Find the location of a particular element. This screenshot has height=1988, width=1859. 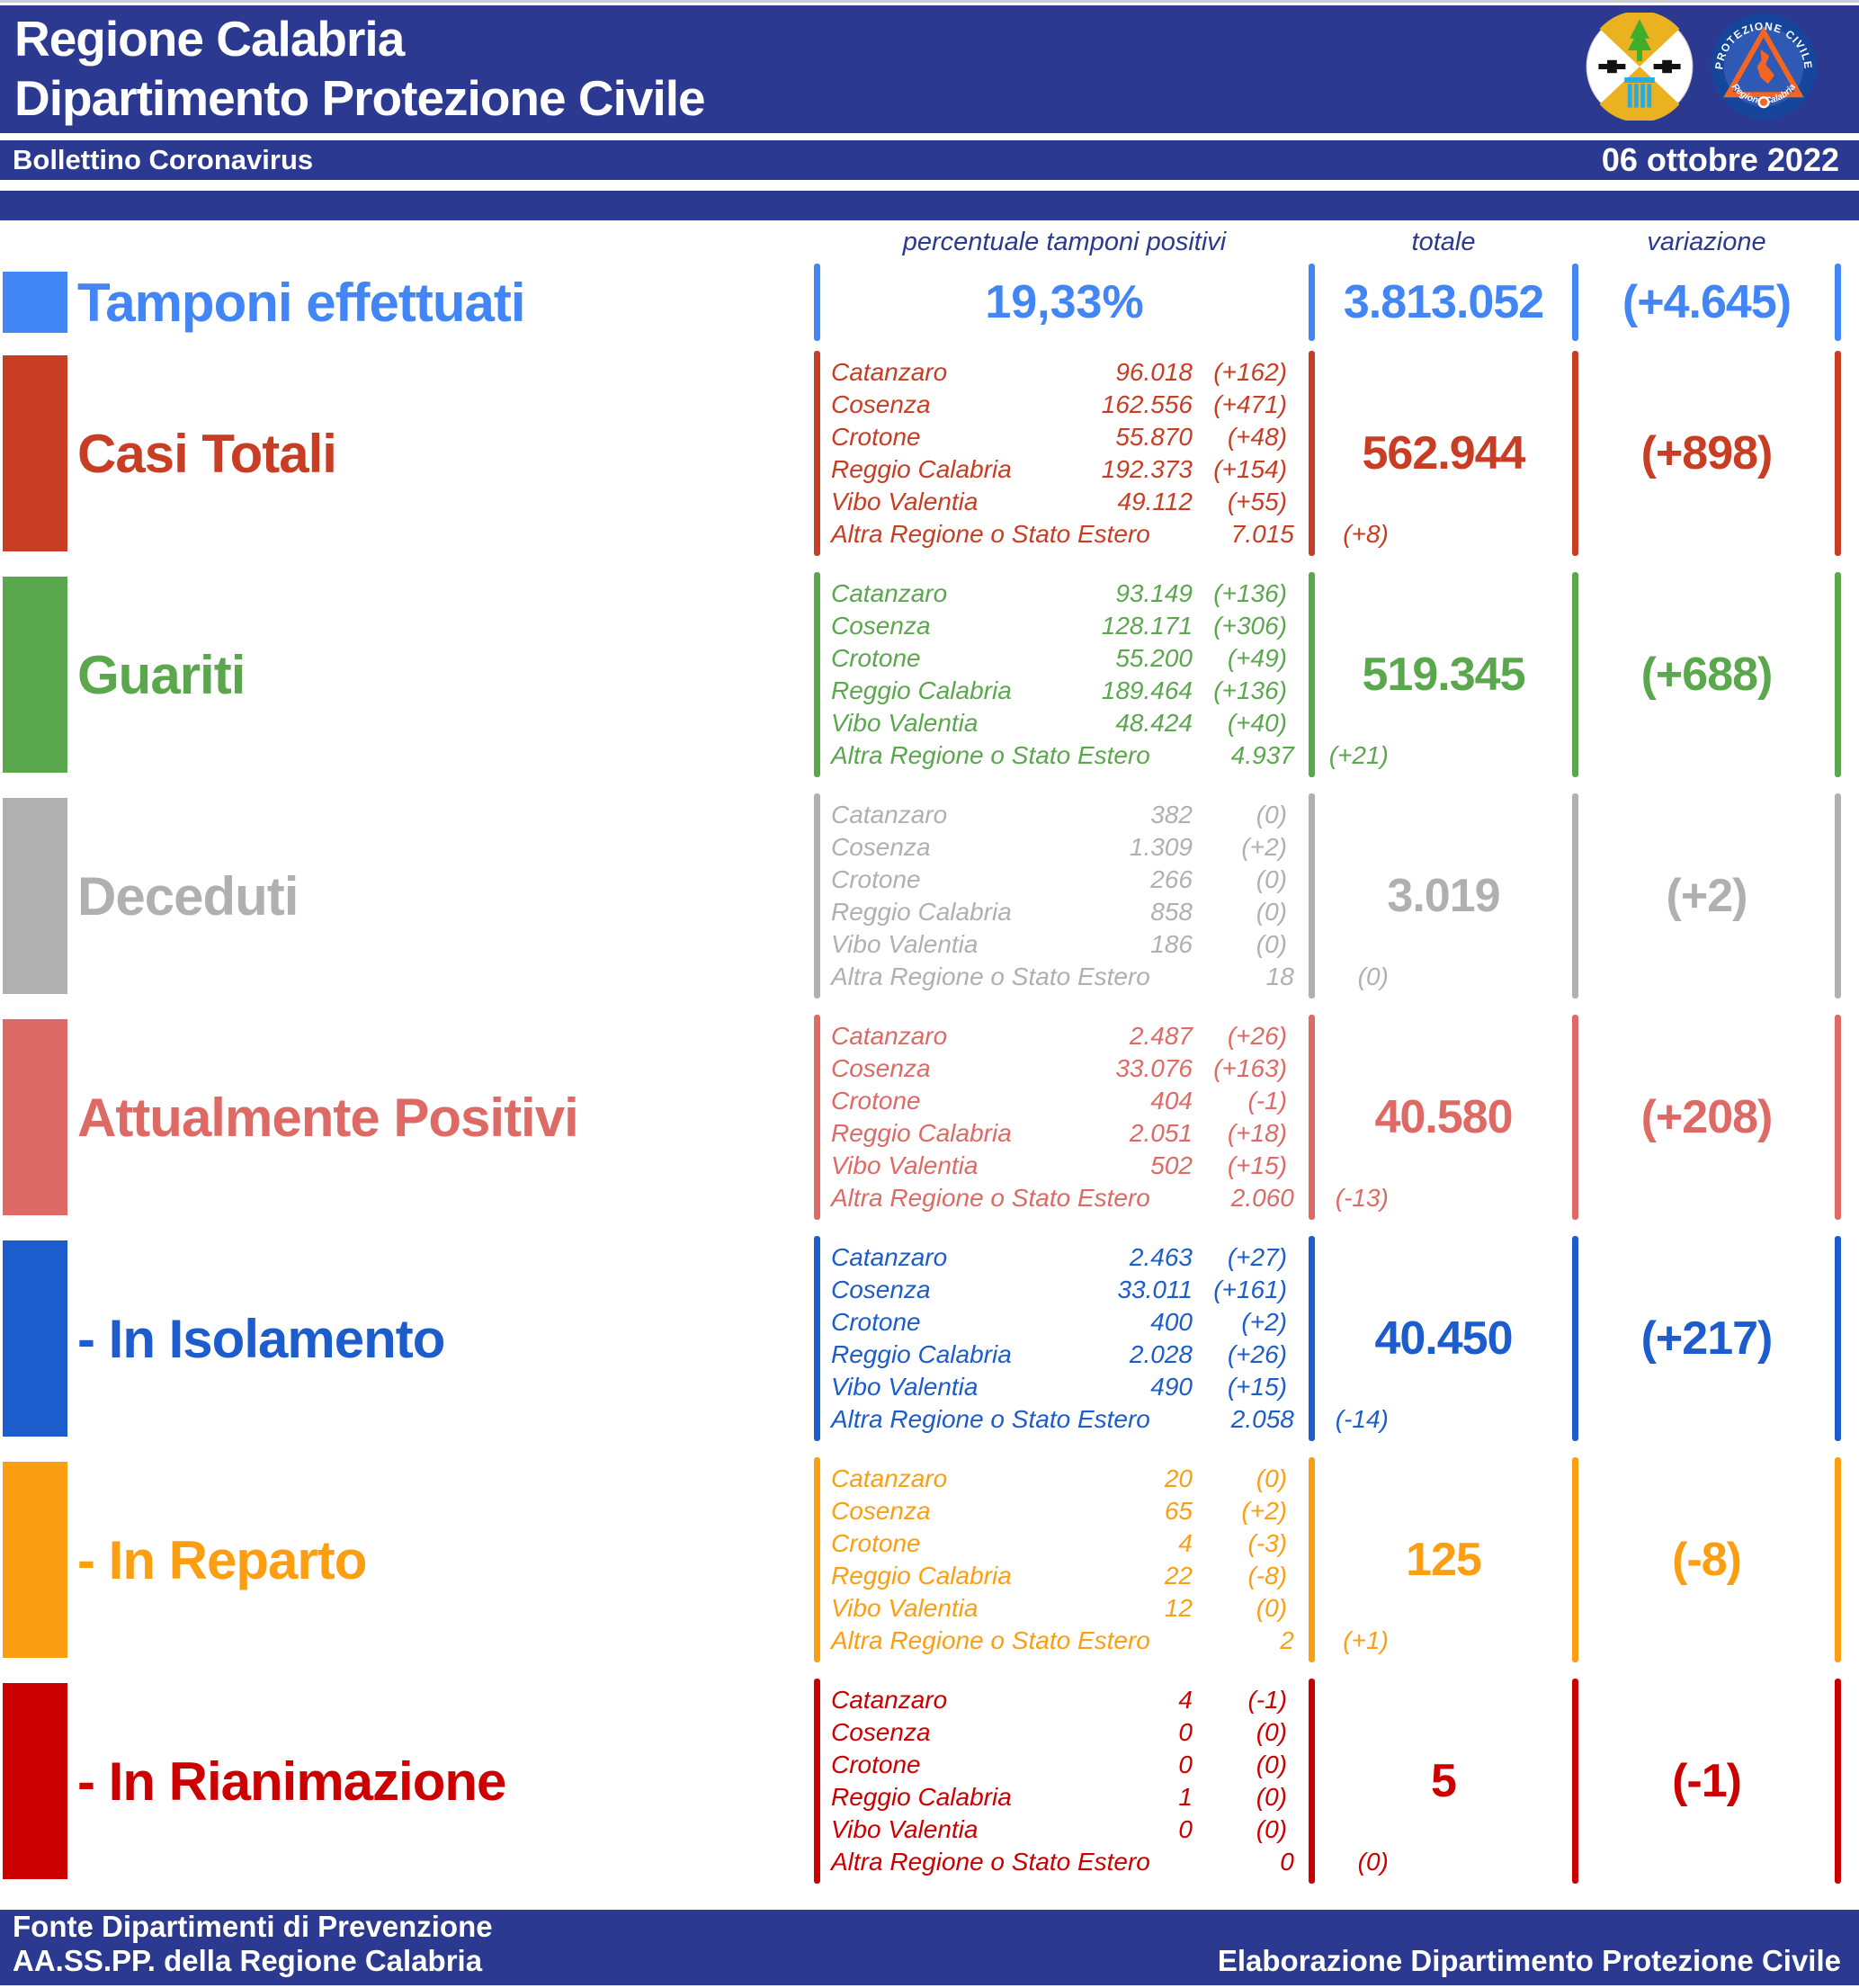

footer-source-line1: Fonte Dipartimenti di Prevenzione is located at coordinates (253, 1926).